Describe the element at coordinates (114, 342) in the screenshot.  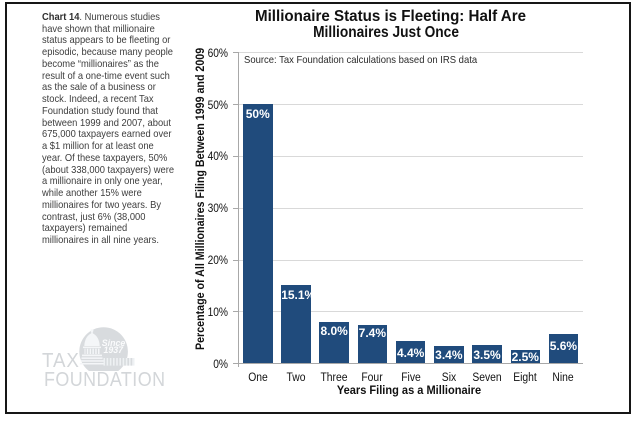
I see `svg-text: Since` at that location.